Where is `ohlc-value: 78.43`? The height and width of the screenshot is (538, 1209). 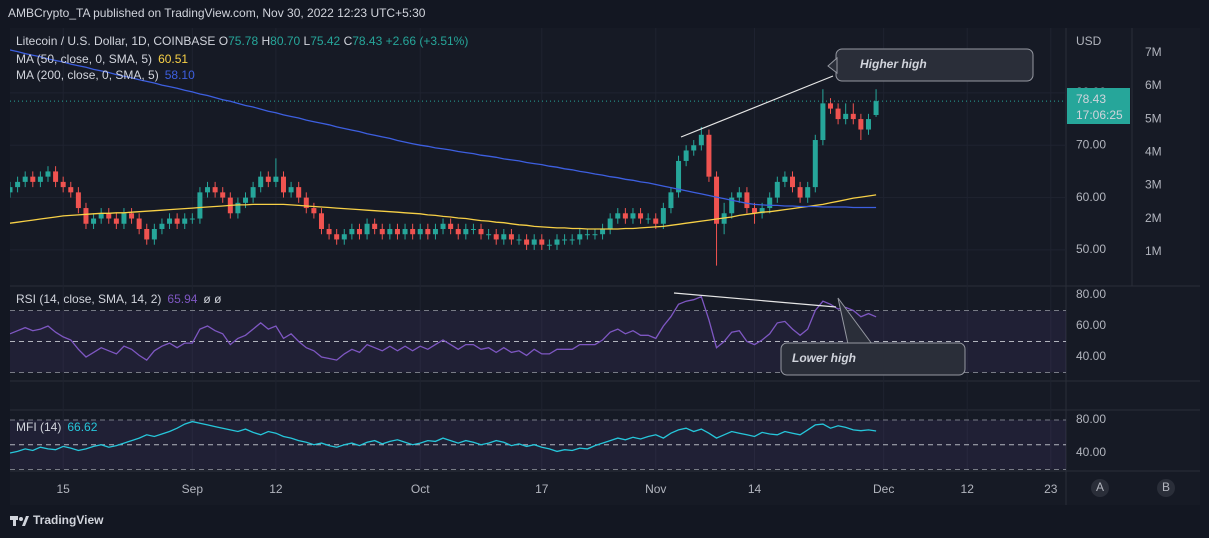 ohlc-value: 78.43 is located at coordinates (367, 41).